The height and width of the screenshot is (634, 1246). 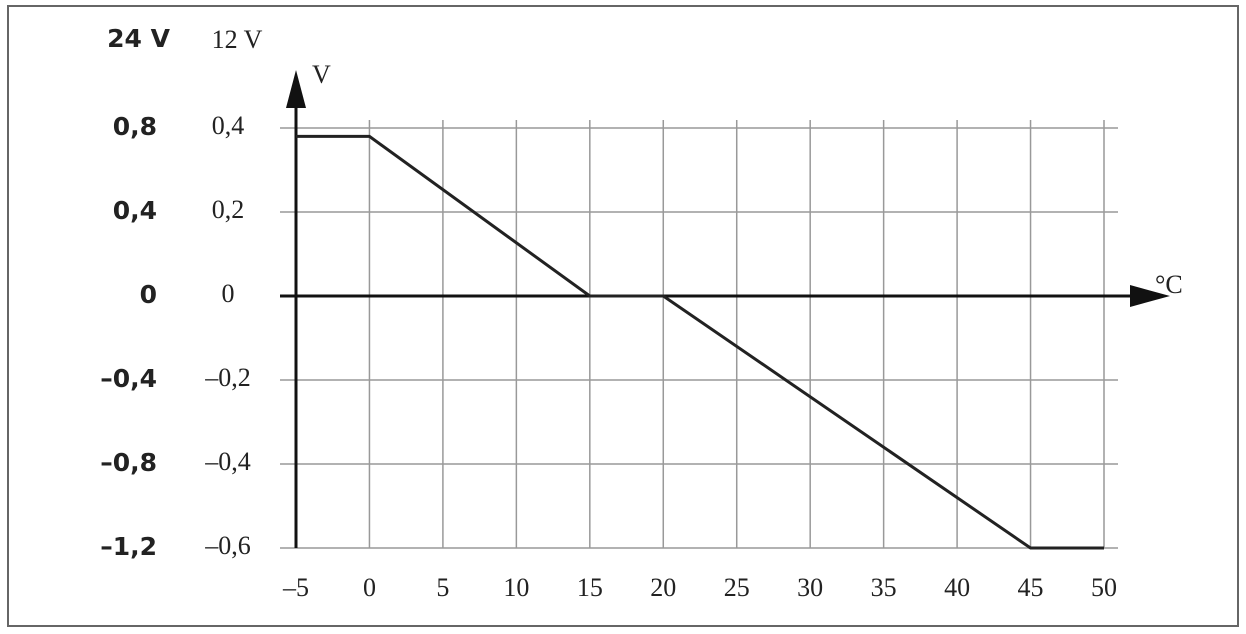 I want to click on y2-tick-label: 0,4, so click(x=135, y=210).